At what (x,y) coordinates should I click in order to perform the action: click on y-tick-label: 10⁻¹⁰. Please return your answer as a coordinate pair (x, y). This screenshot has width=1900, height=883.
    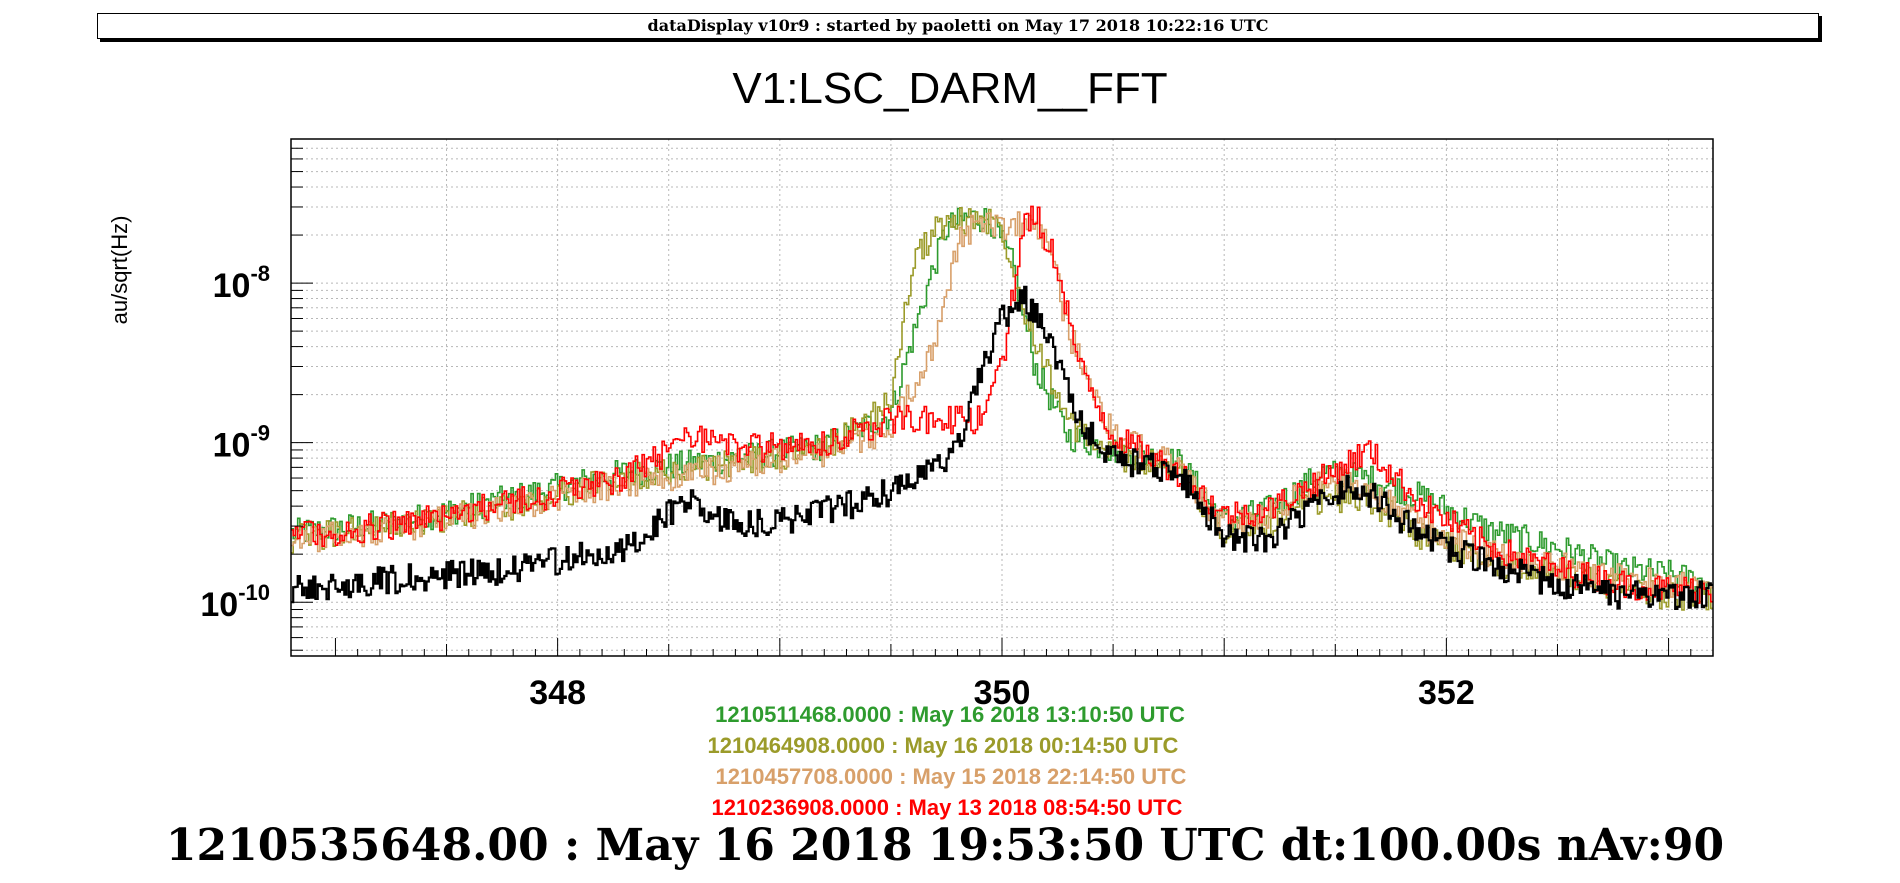
    Looking at the image, I should click on (235, 602).